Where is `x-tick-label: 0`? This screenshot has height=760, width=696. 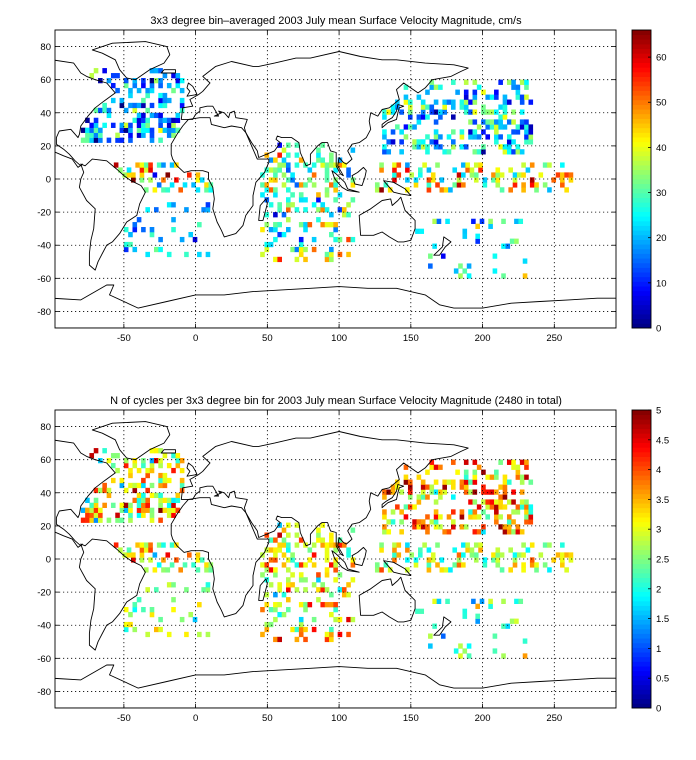
x-tick-label: 0 is located at coordinates (195, 338).